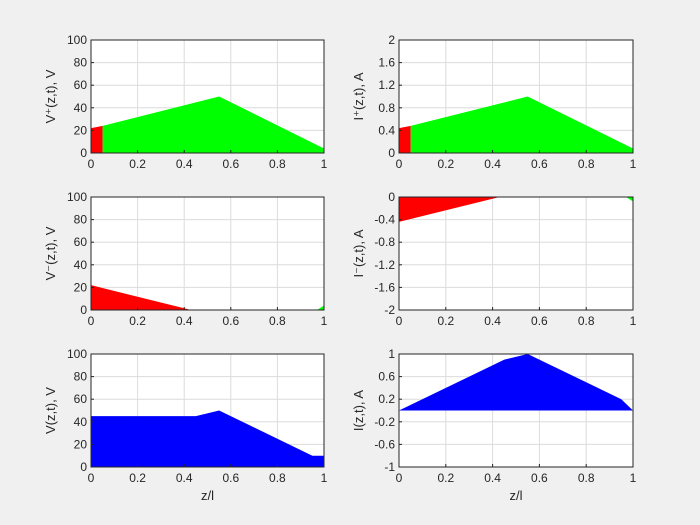 This screenshot has height=525, width=700. I want to click on y-axis-label: V⁻(z,t), V, so click(50, 253).